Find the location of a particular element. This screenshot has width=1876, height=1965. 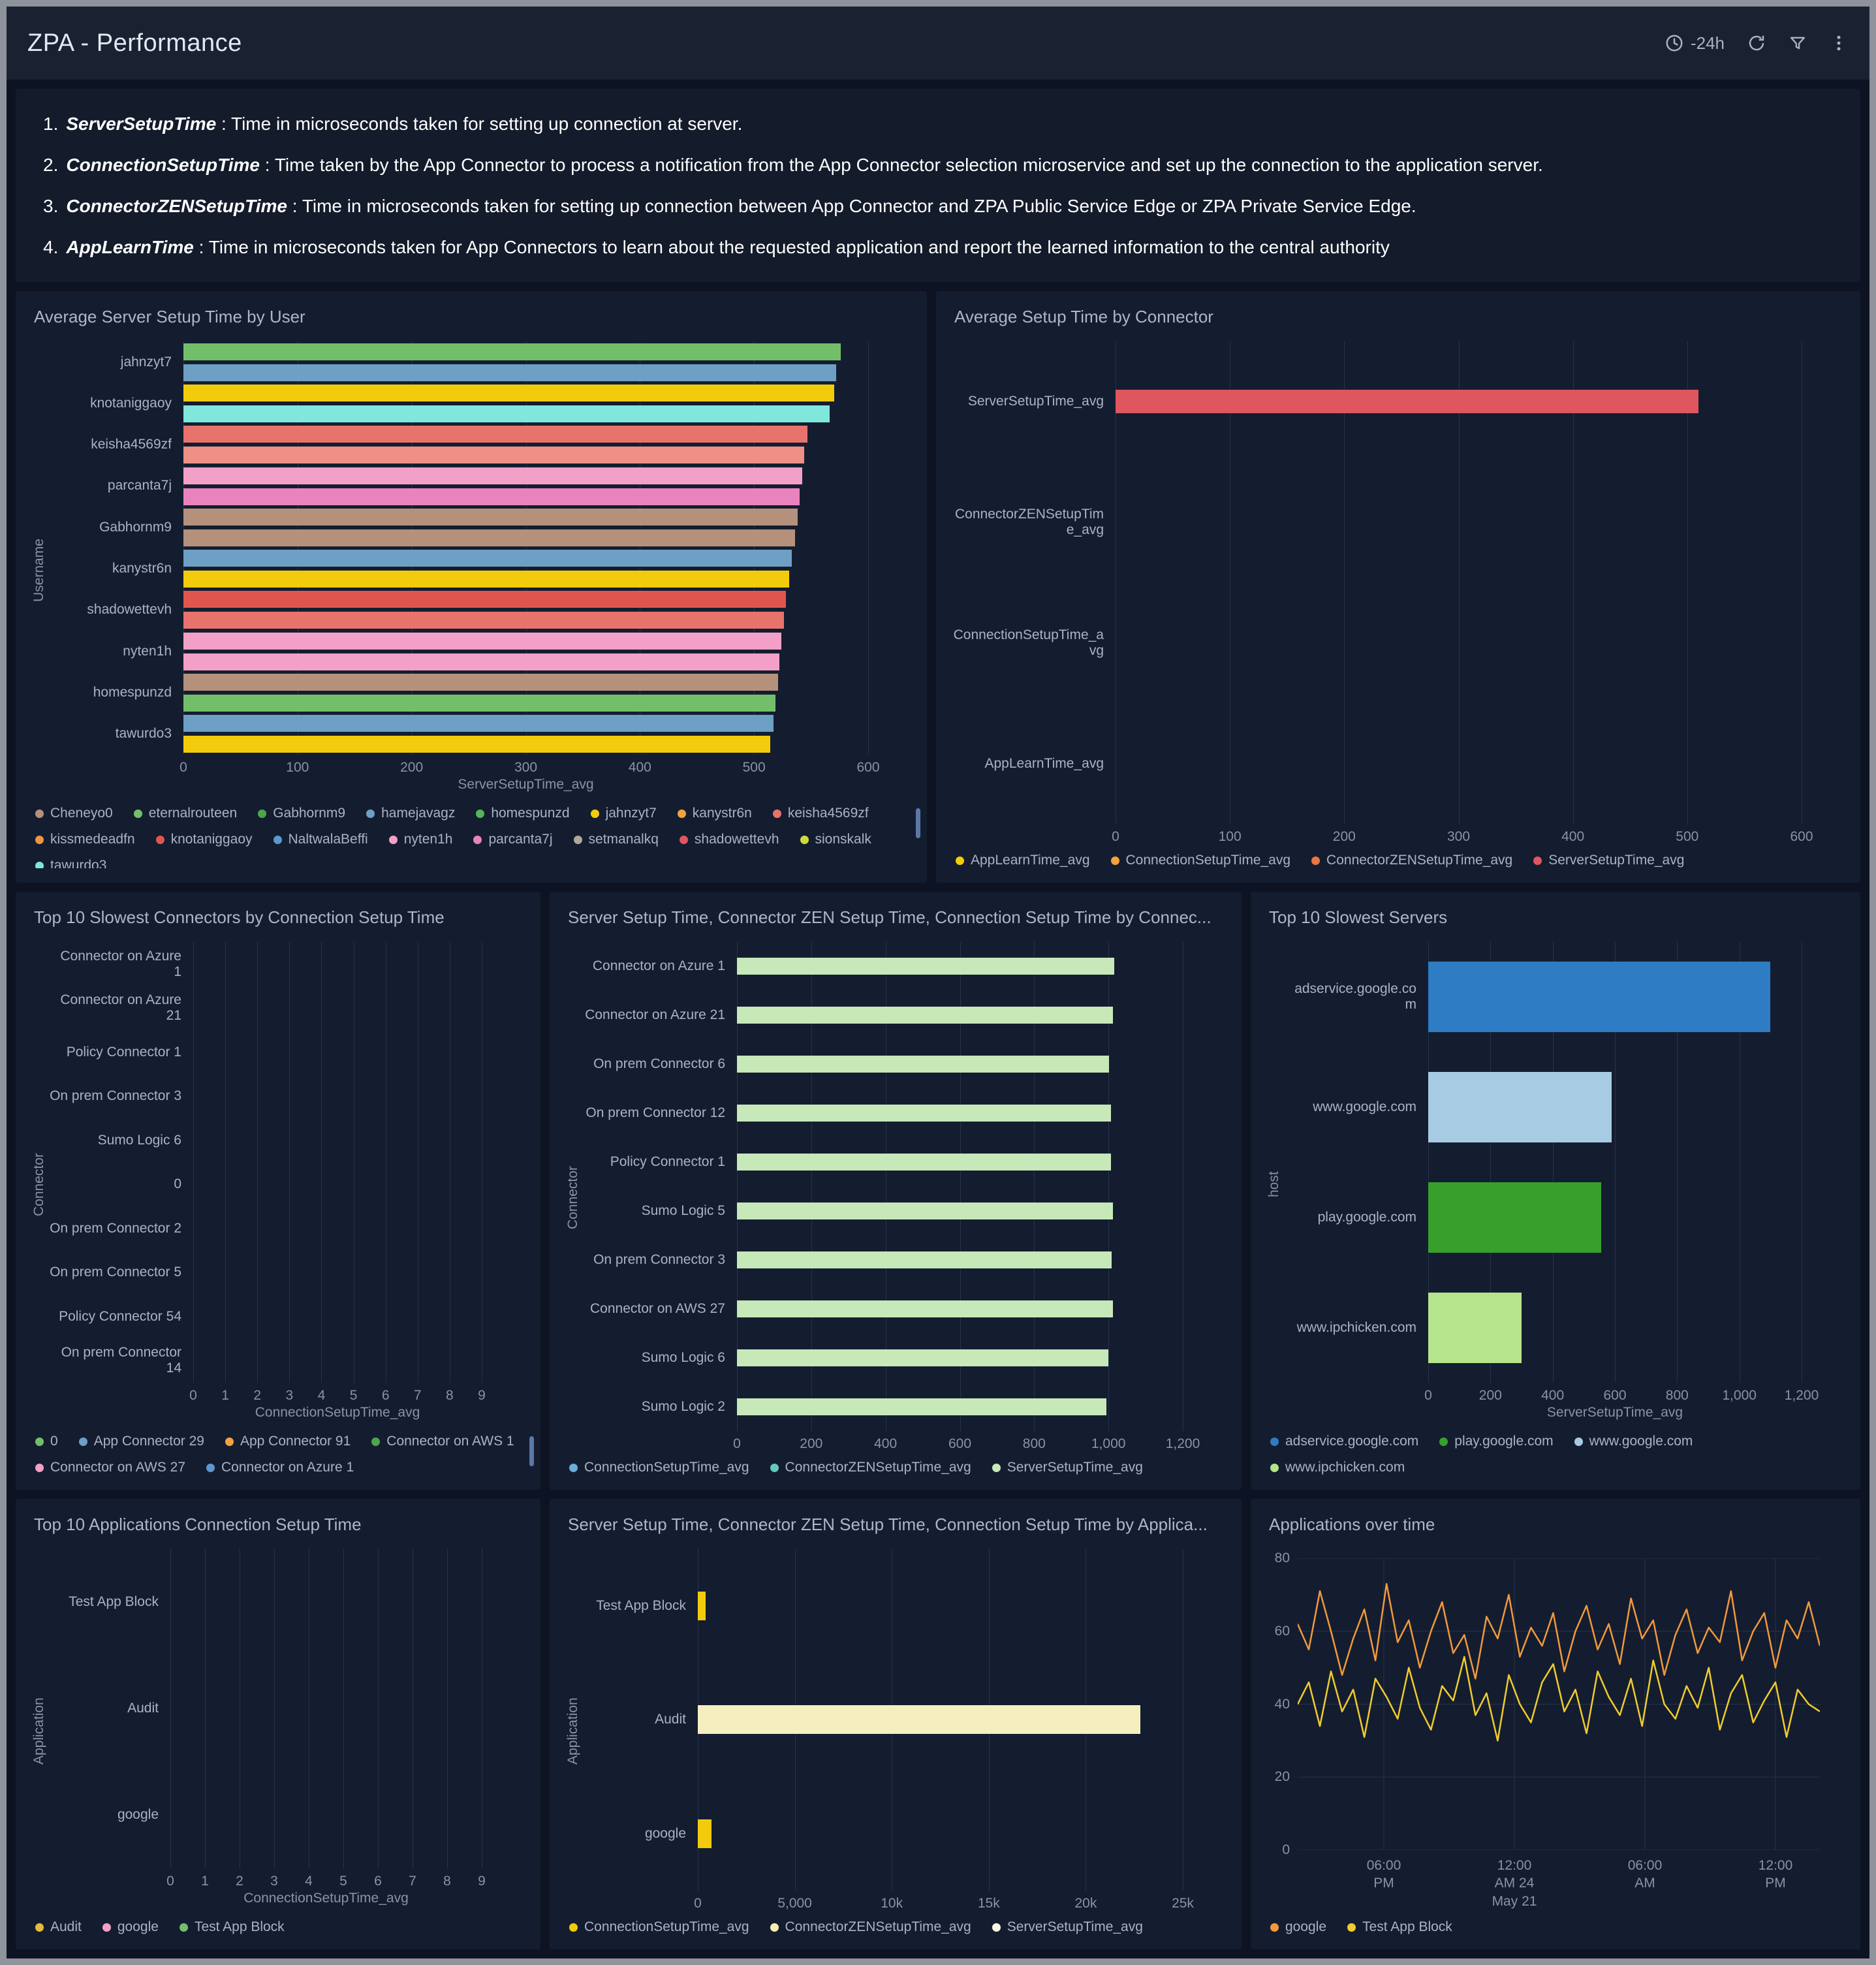

legend-item: kissmedeadfn is located at coordinates (85, 839).